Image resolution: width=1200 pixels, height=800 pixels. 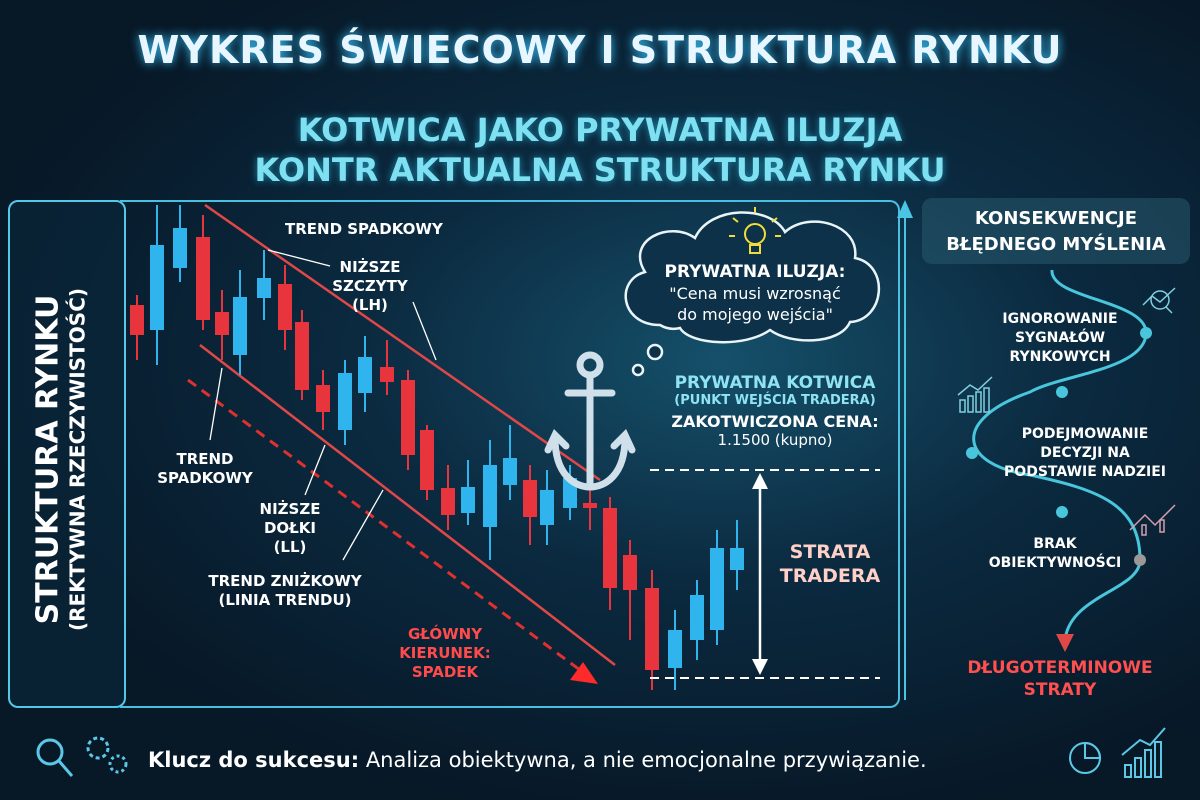 What do you see at coordinates (1060, 690) in the screenshot?
I see `result-line: STRATY` at bounding box center [1060, 690].